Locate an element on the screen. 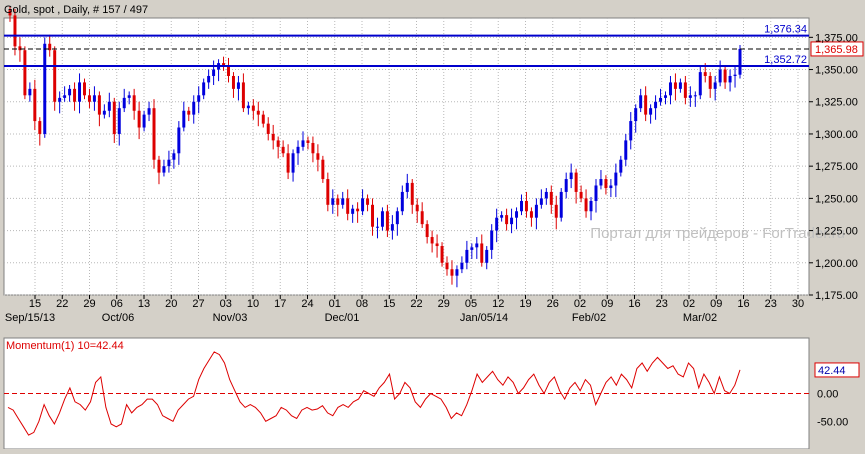 This screenshot has height=454, width=865. current-price-label: 1,365.98 is located at coordinates (836, 50).